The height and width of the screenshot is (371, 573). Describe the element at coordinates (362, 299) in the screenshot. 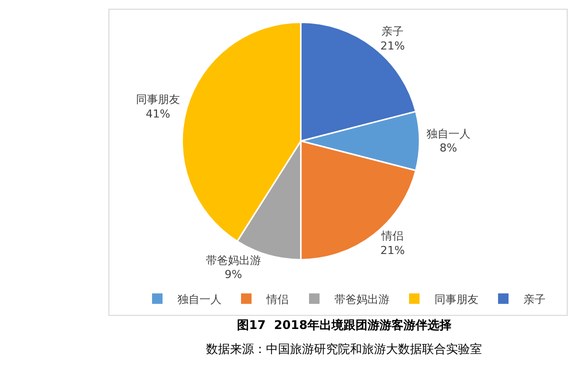

I see `legend-label: 带爸妈出游` at that location.